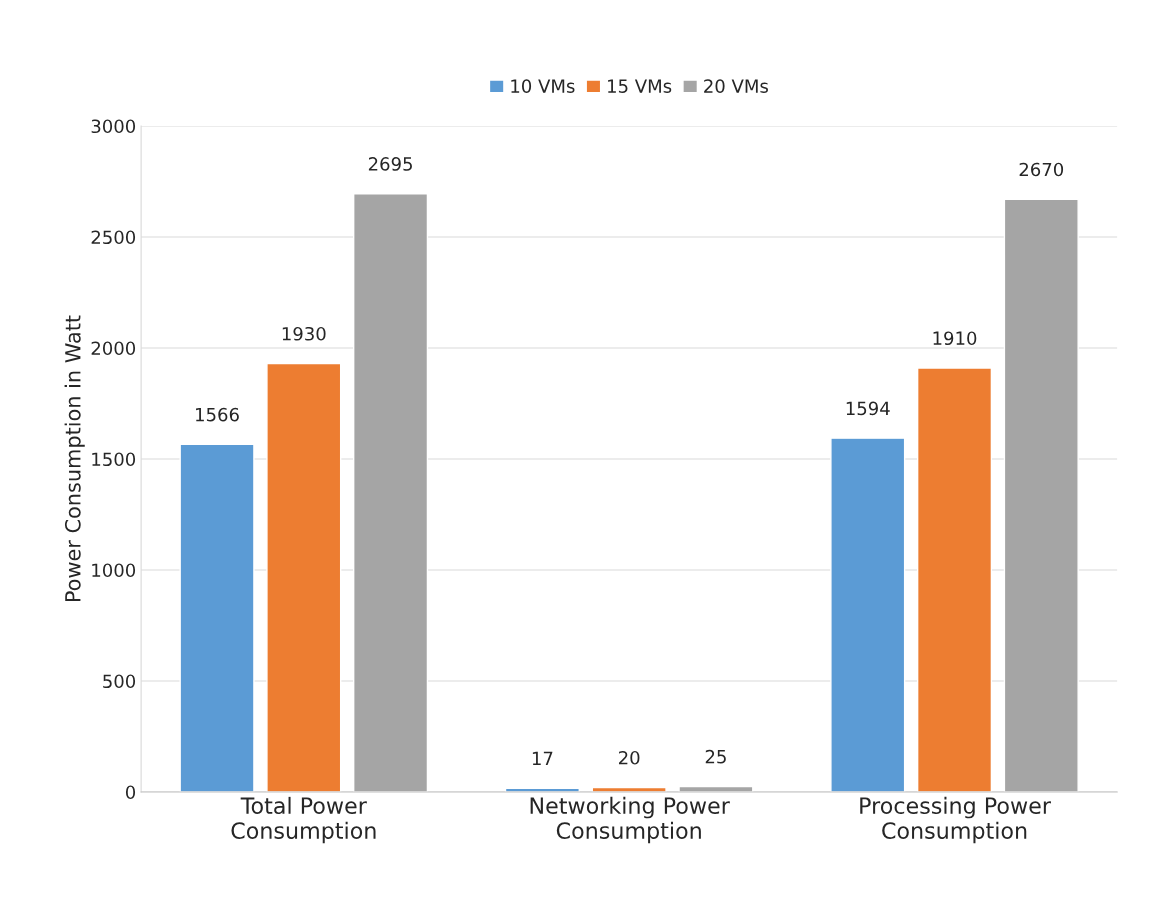  I want to click on data-label: 1594, so click(868, 408).